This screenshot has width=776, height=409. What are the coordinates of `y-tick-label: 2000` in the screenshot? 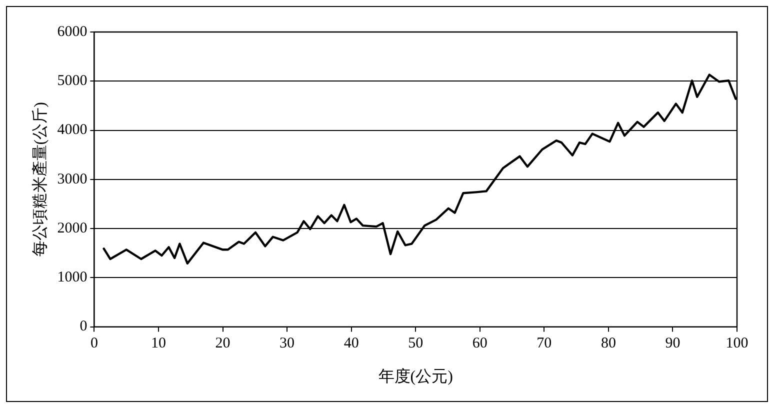 It's located at (72, 228).